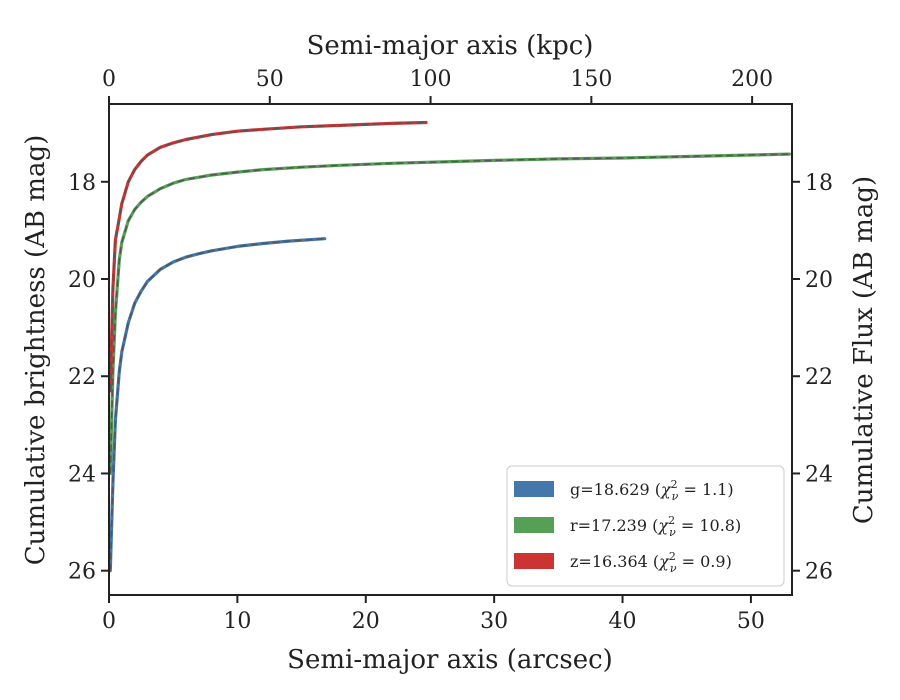 The image size is (900, 700). Describe the element at coordinates (431, 79) in the screenshot. I see `x2-tick-label: 100` at that location.